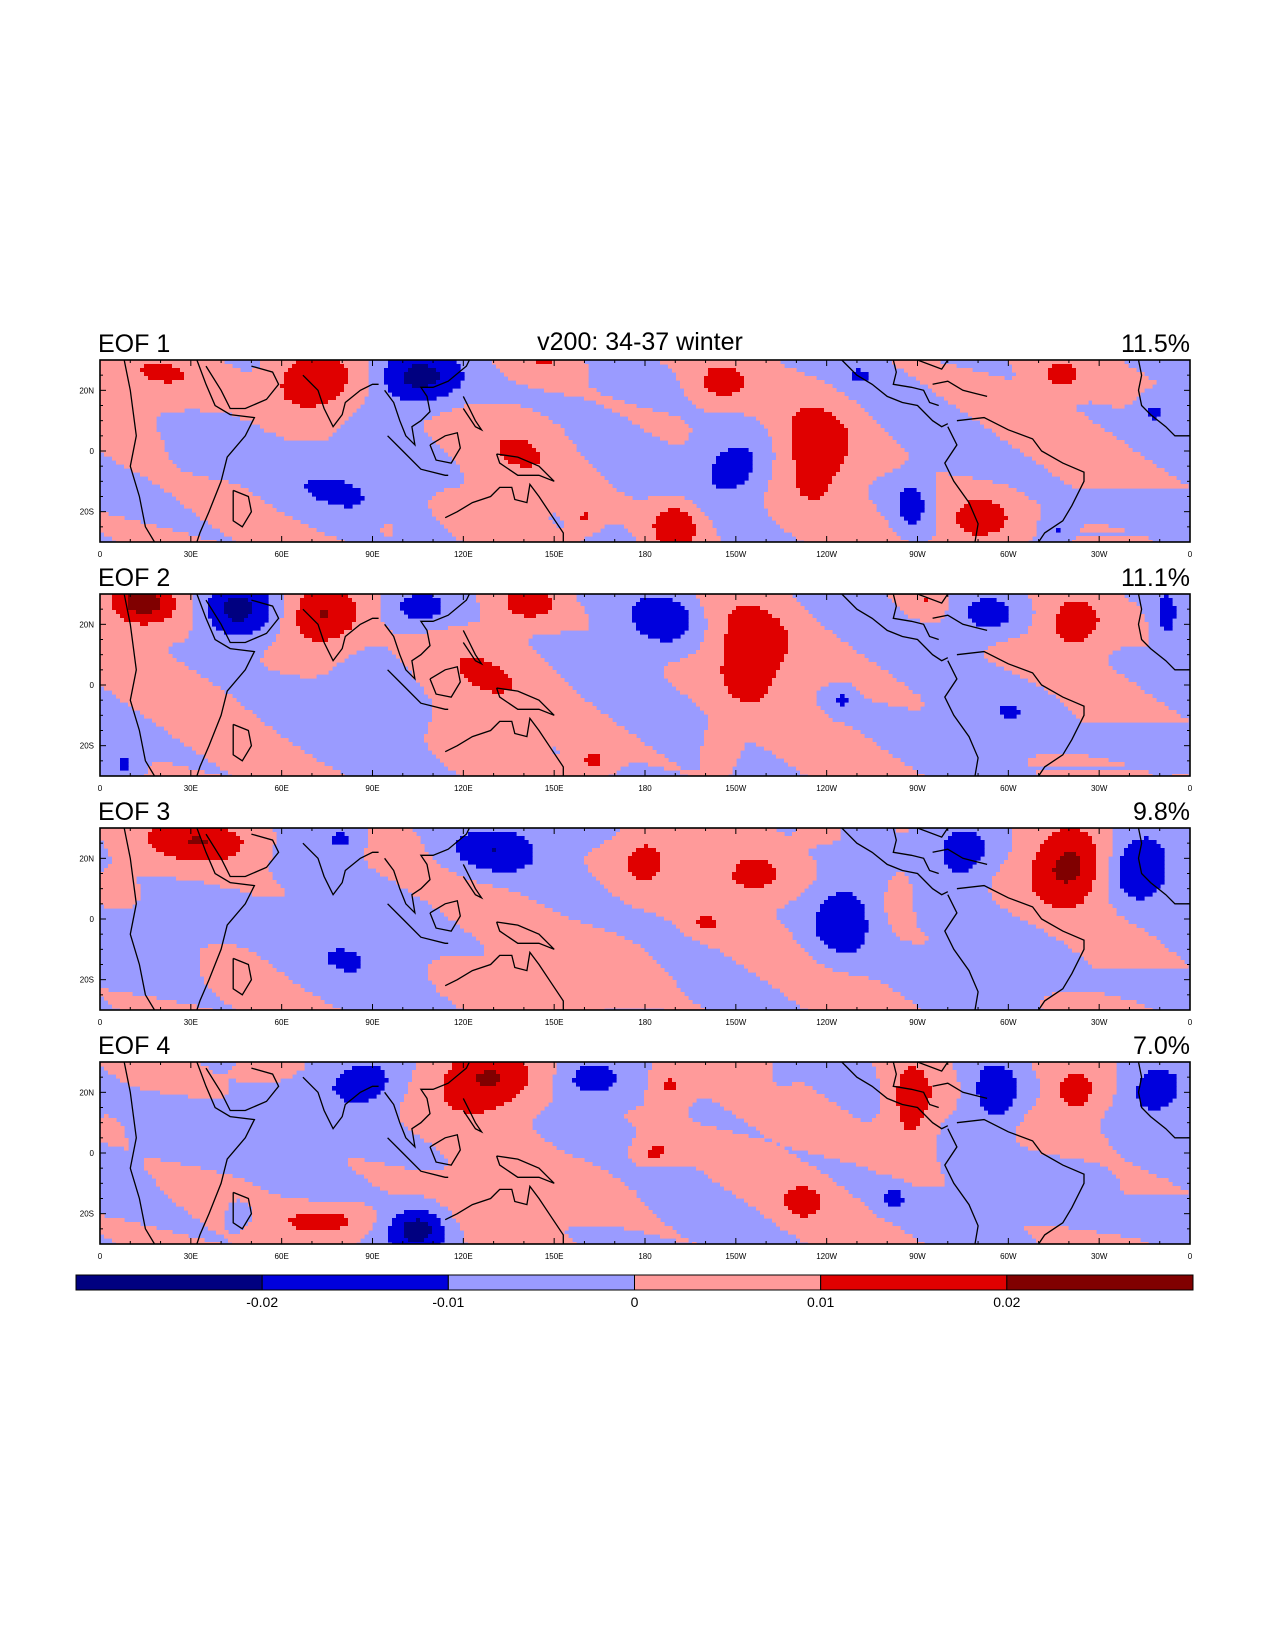  What do you see at coordinates (826, 554) in the screenshot?
I see `x-tick-label: 120W` at bounding box center [826, 554].